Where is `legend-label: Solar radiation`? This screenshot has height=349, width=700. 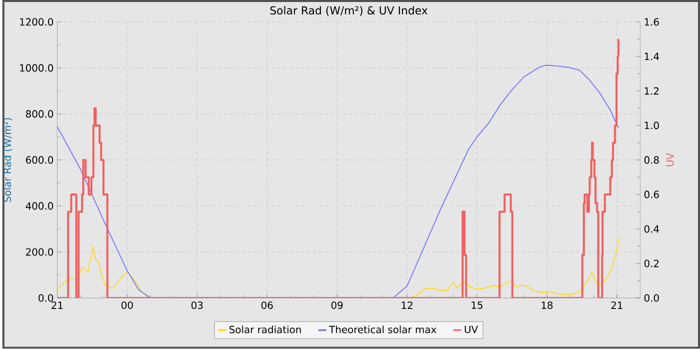
legend-label: Solar radiation is located at coordinates (265, 330).